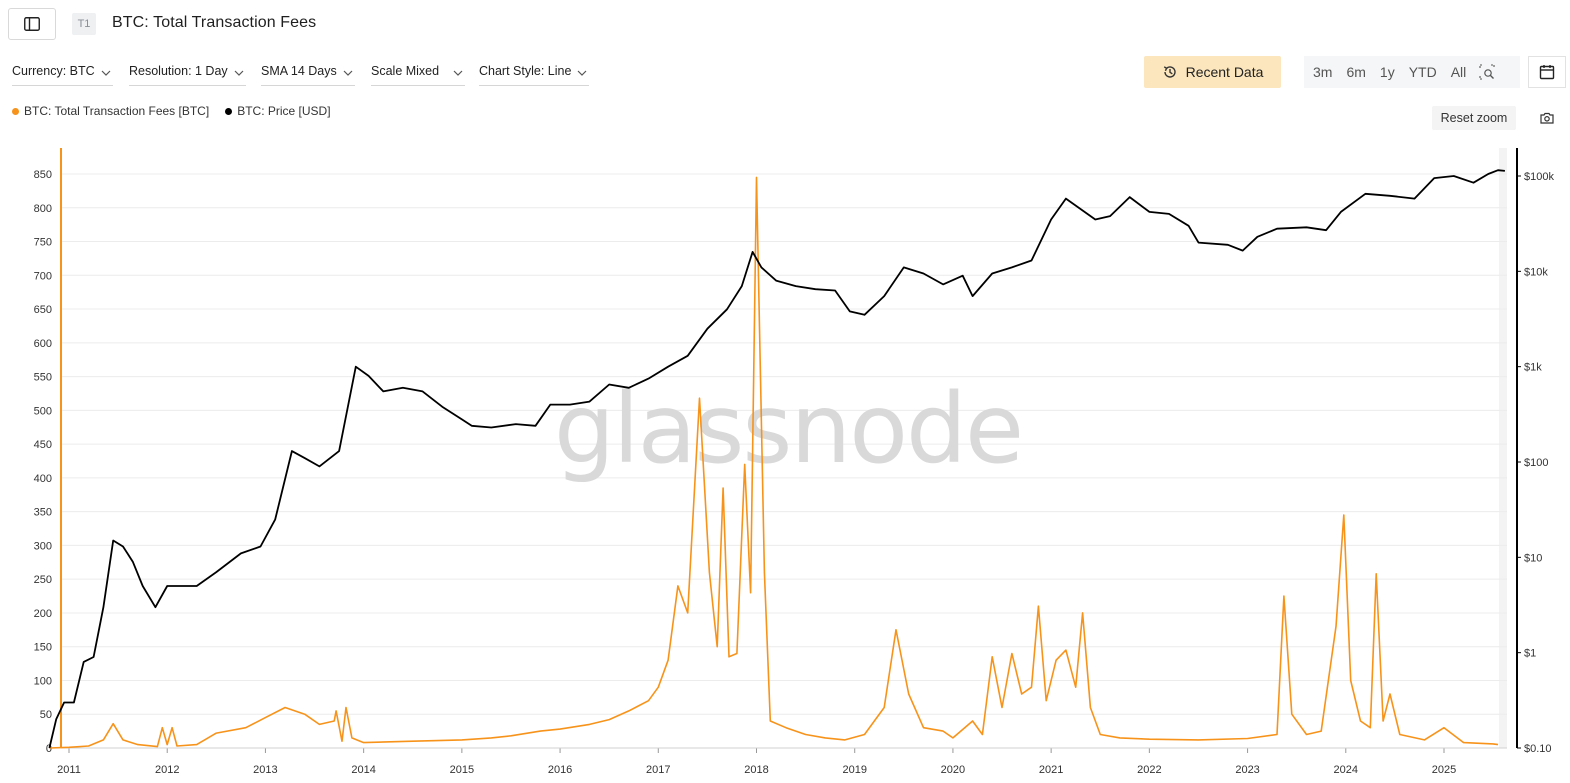  I want to click on range-all-button: All, so click(1458, 72).